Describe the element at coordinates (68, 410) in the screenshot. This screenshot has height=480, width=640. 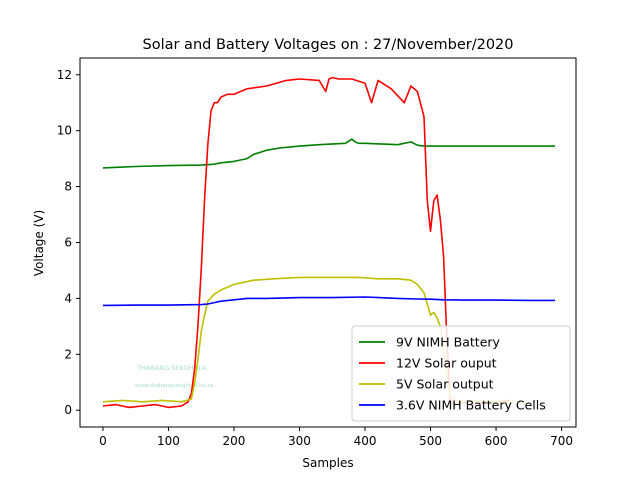
I see `y-tick-label: 0` at that location.